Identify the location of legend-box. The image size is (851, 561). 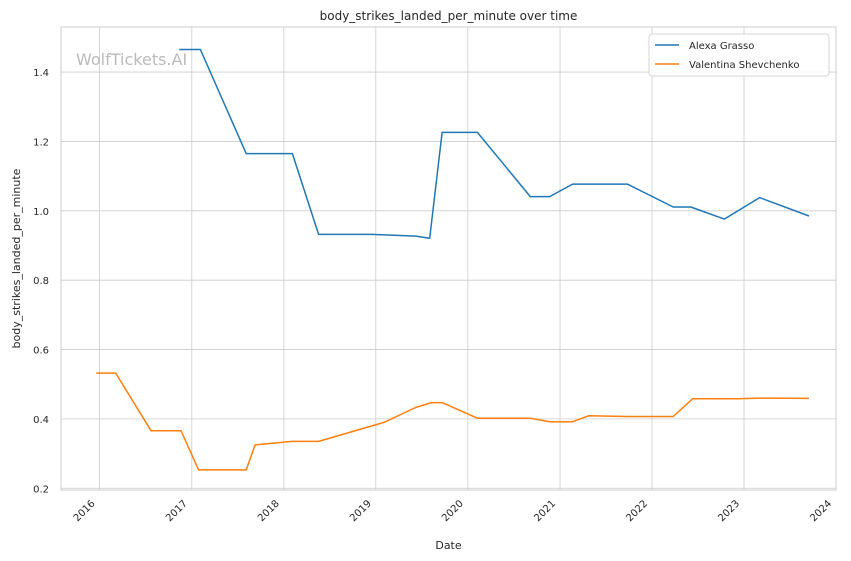
(739, 55).